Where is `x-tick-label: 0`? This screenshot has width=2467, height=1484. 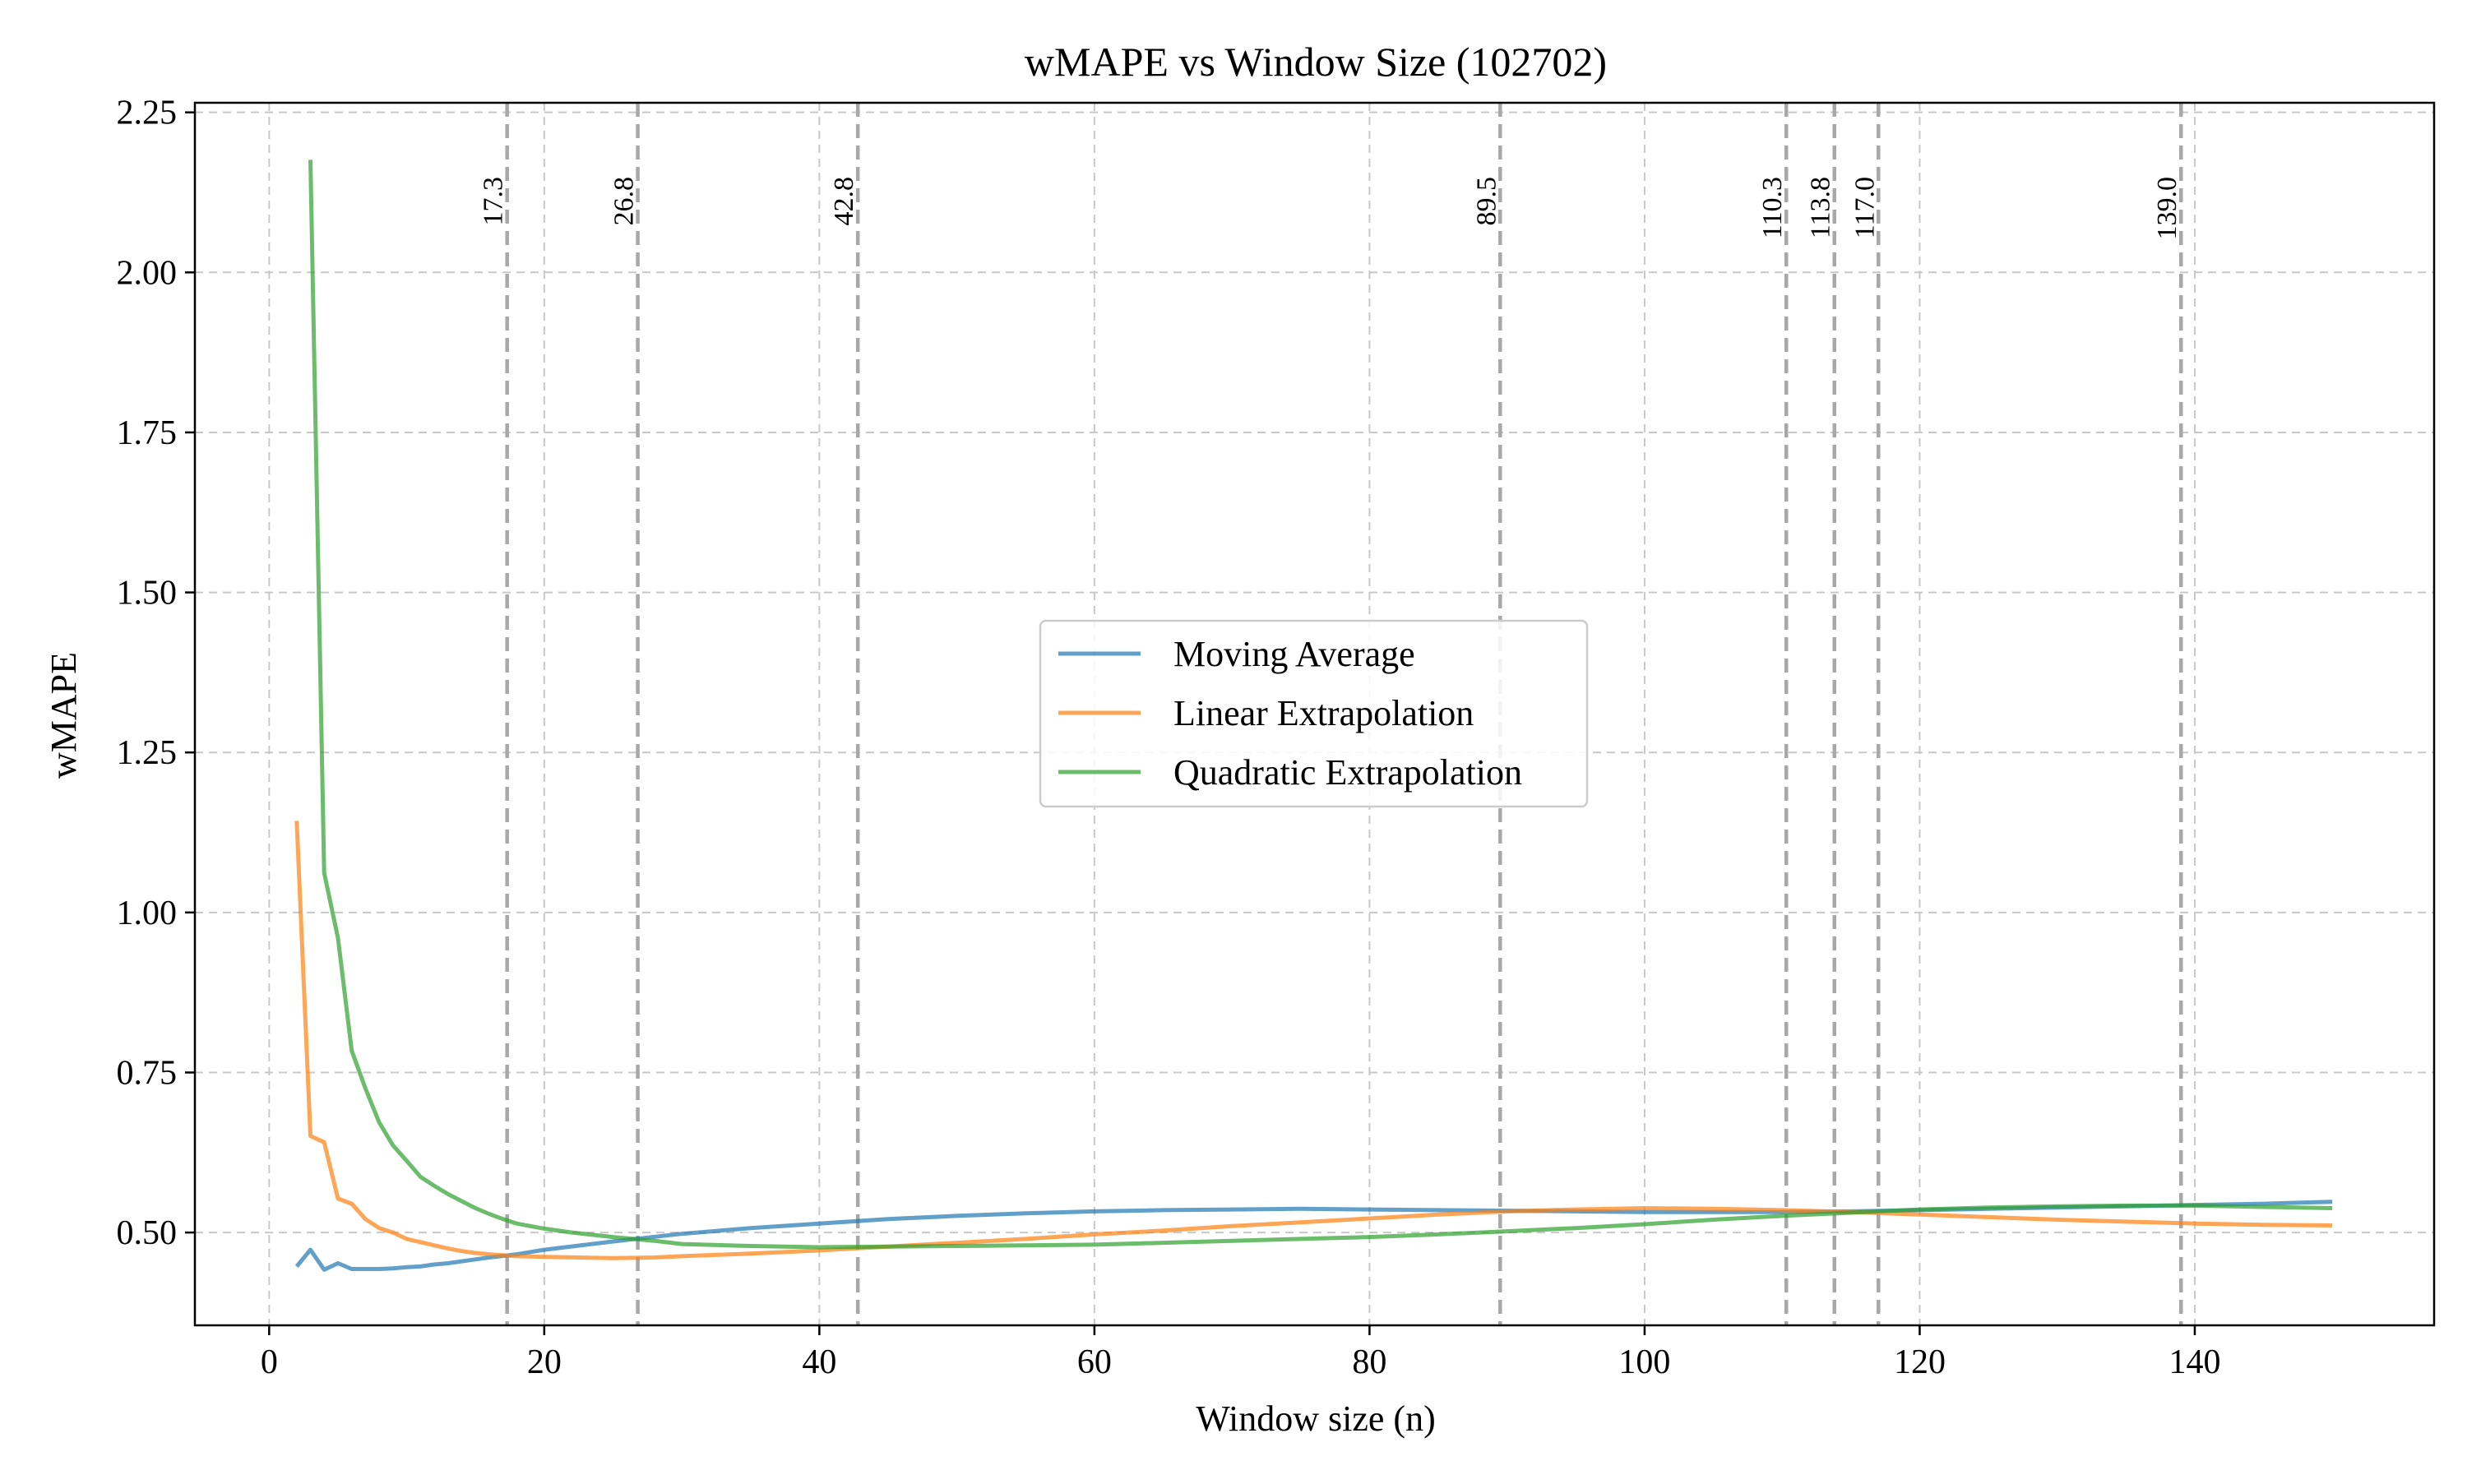
x-tick-label: 0 is located at coordinates (269, 1362).